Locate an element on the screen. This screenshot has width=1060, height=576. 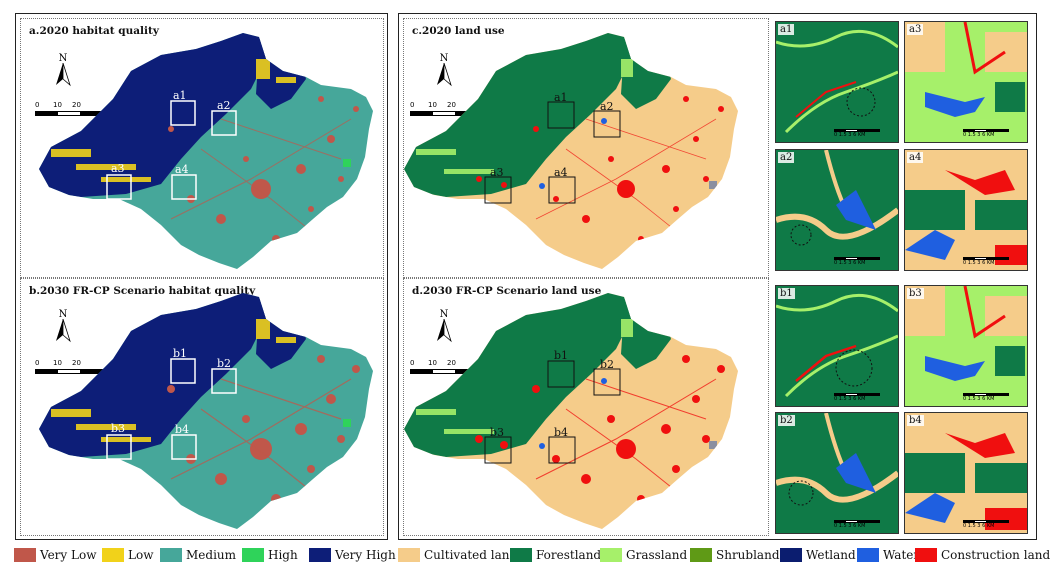
inset-a3: a3 0 1.5 3 6 KM is located at coordinates (966, 82).